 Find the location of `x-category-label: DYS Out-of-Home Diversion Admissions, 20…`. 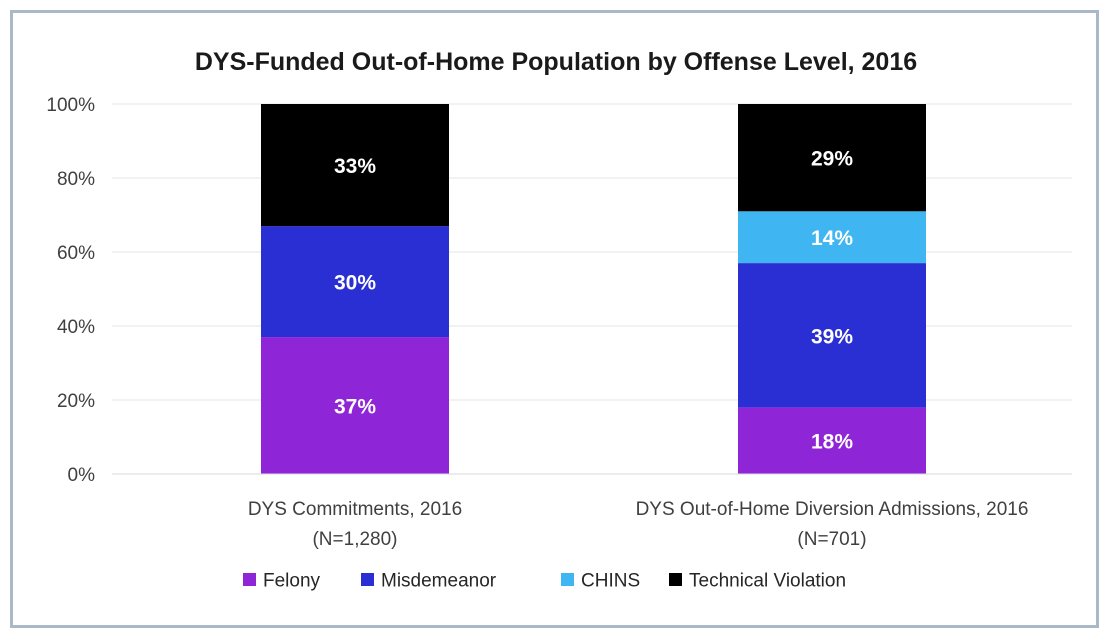

x-category-label: DYS Out-of-Home Diversion Admissions, 20… is located at coordinates (832, 509).